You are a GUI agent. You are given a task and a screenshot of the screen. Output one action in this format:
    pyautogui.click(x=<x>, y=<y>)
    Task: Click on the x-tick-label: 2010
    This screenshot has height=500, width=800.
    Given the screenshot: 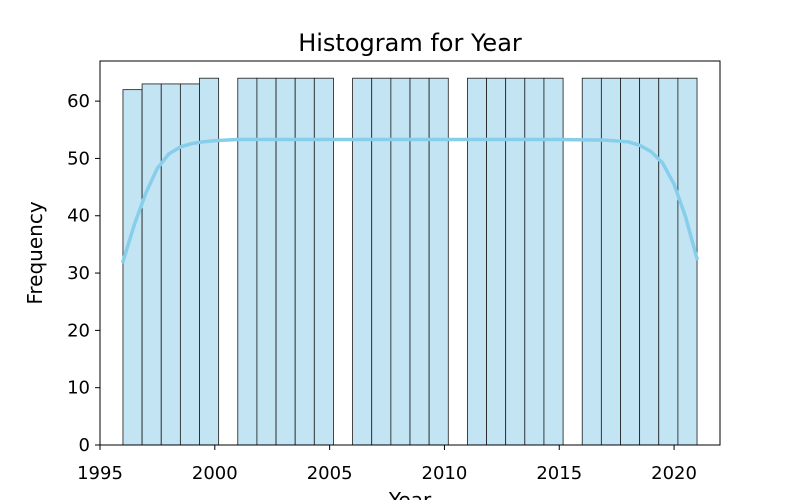 What is the action you would take?
    pyautogui.click(x=445, y=473)
    